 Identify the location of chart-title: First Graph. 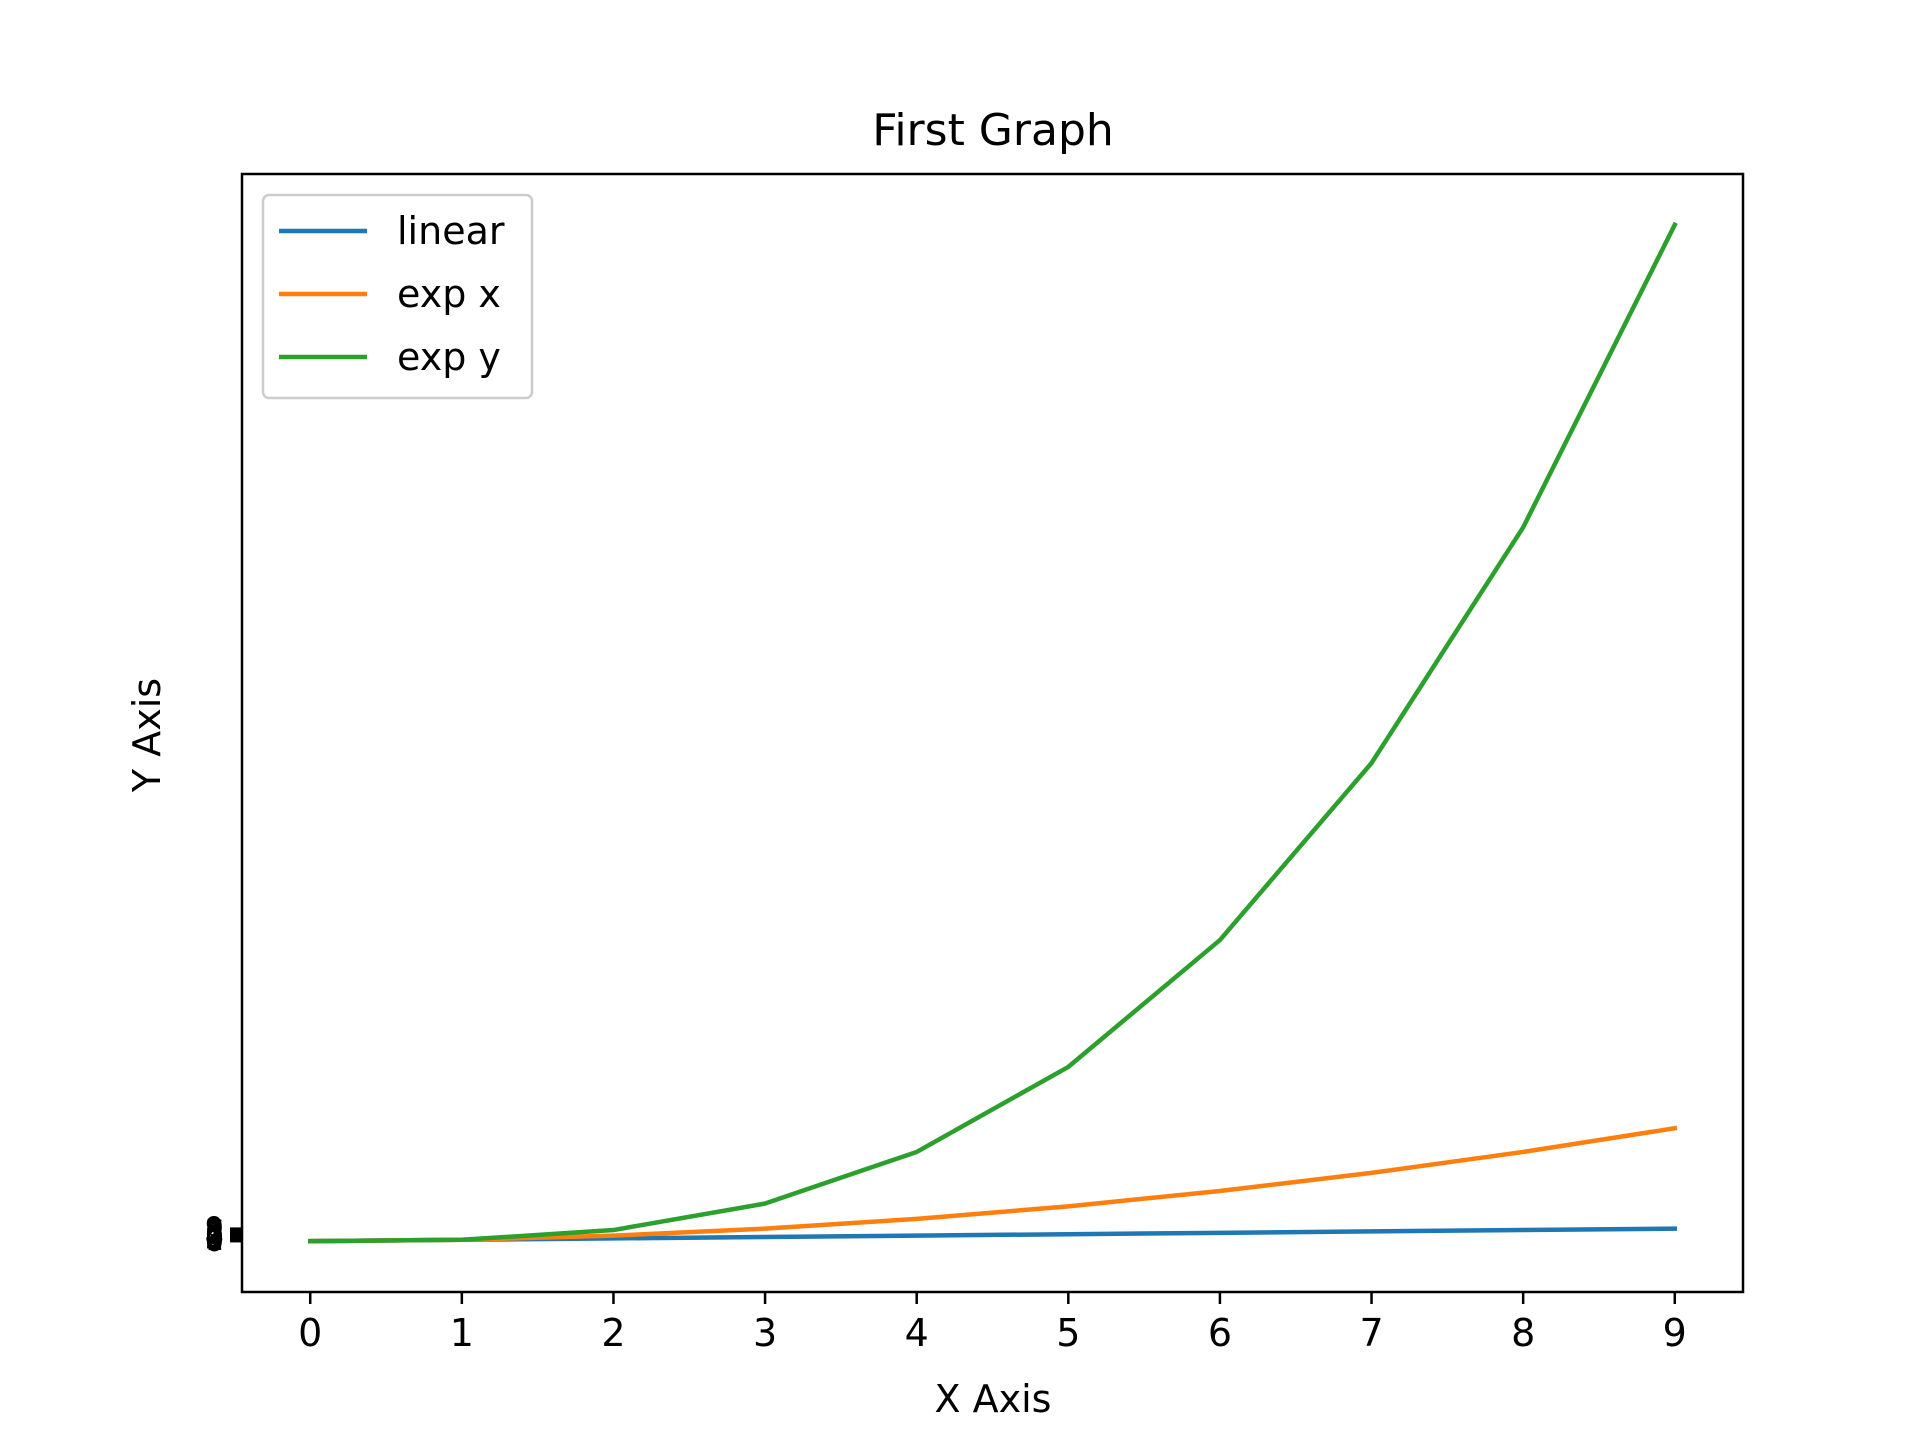
(993, 130).